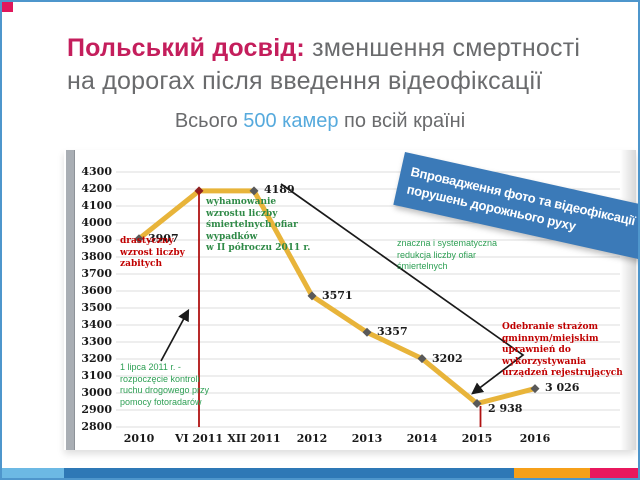  I want to click on y-axis-tick-label: 3100, so click(96, 375).